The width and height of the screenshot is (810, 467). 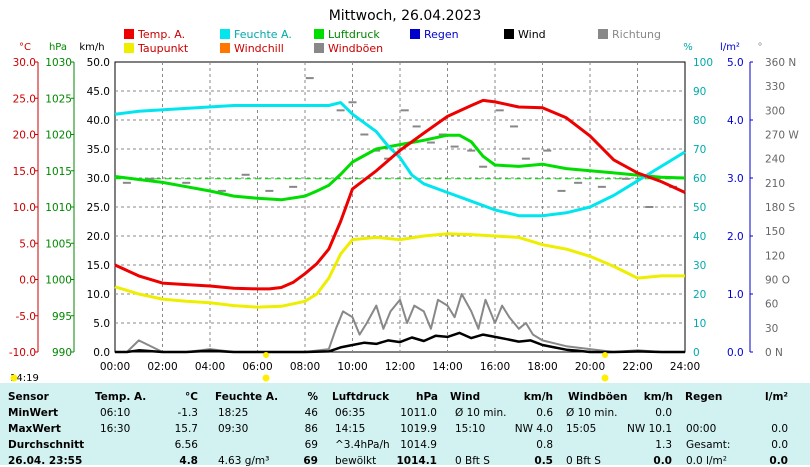 I want to click on tick-label-dir: 240, so click(x=775, y=160).